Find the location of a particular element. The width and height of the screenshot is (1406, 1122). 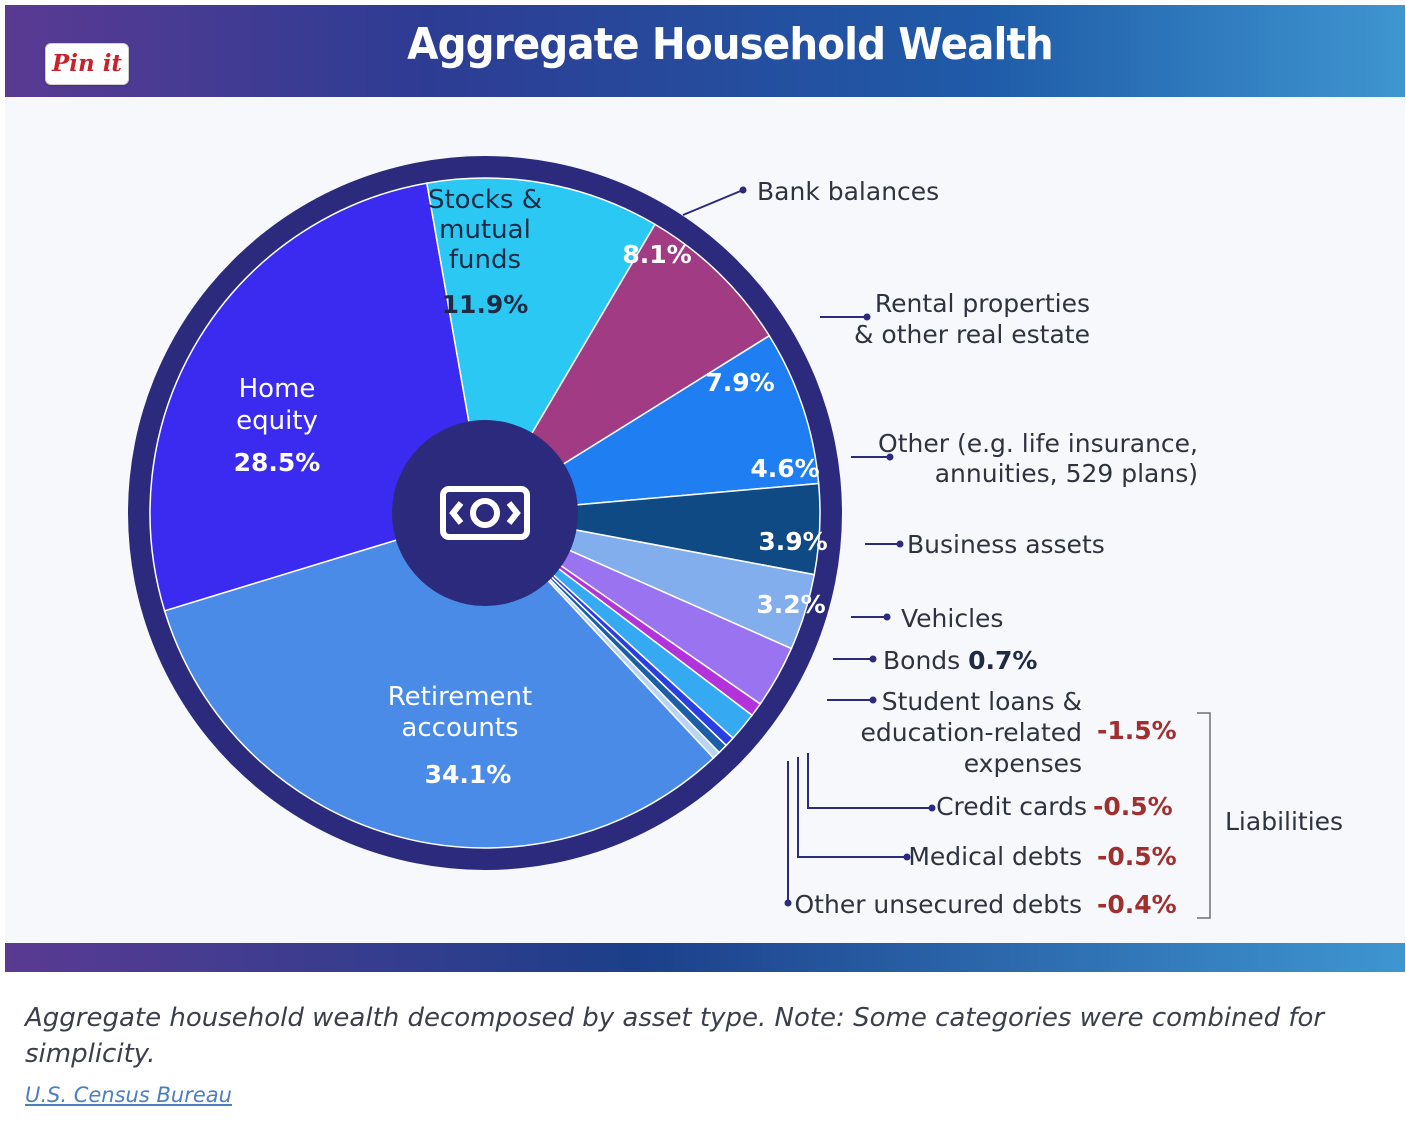

callout-label: annuities, 529 plans) is located at coordinates (1066, 473).